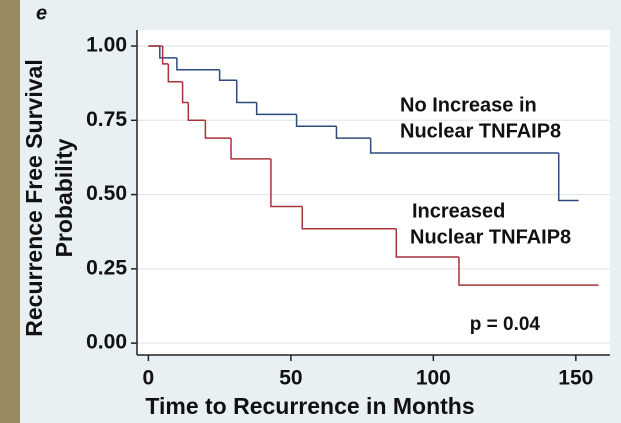 The image size is (621, 423). I want to click on x-tick-label: 150, so click(575, 378).